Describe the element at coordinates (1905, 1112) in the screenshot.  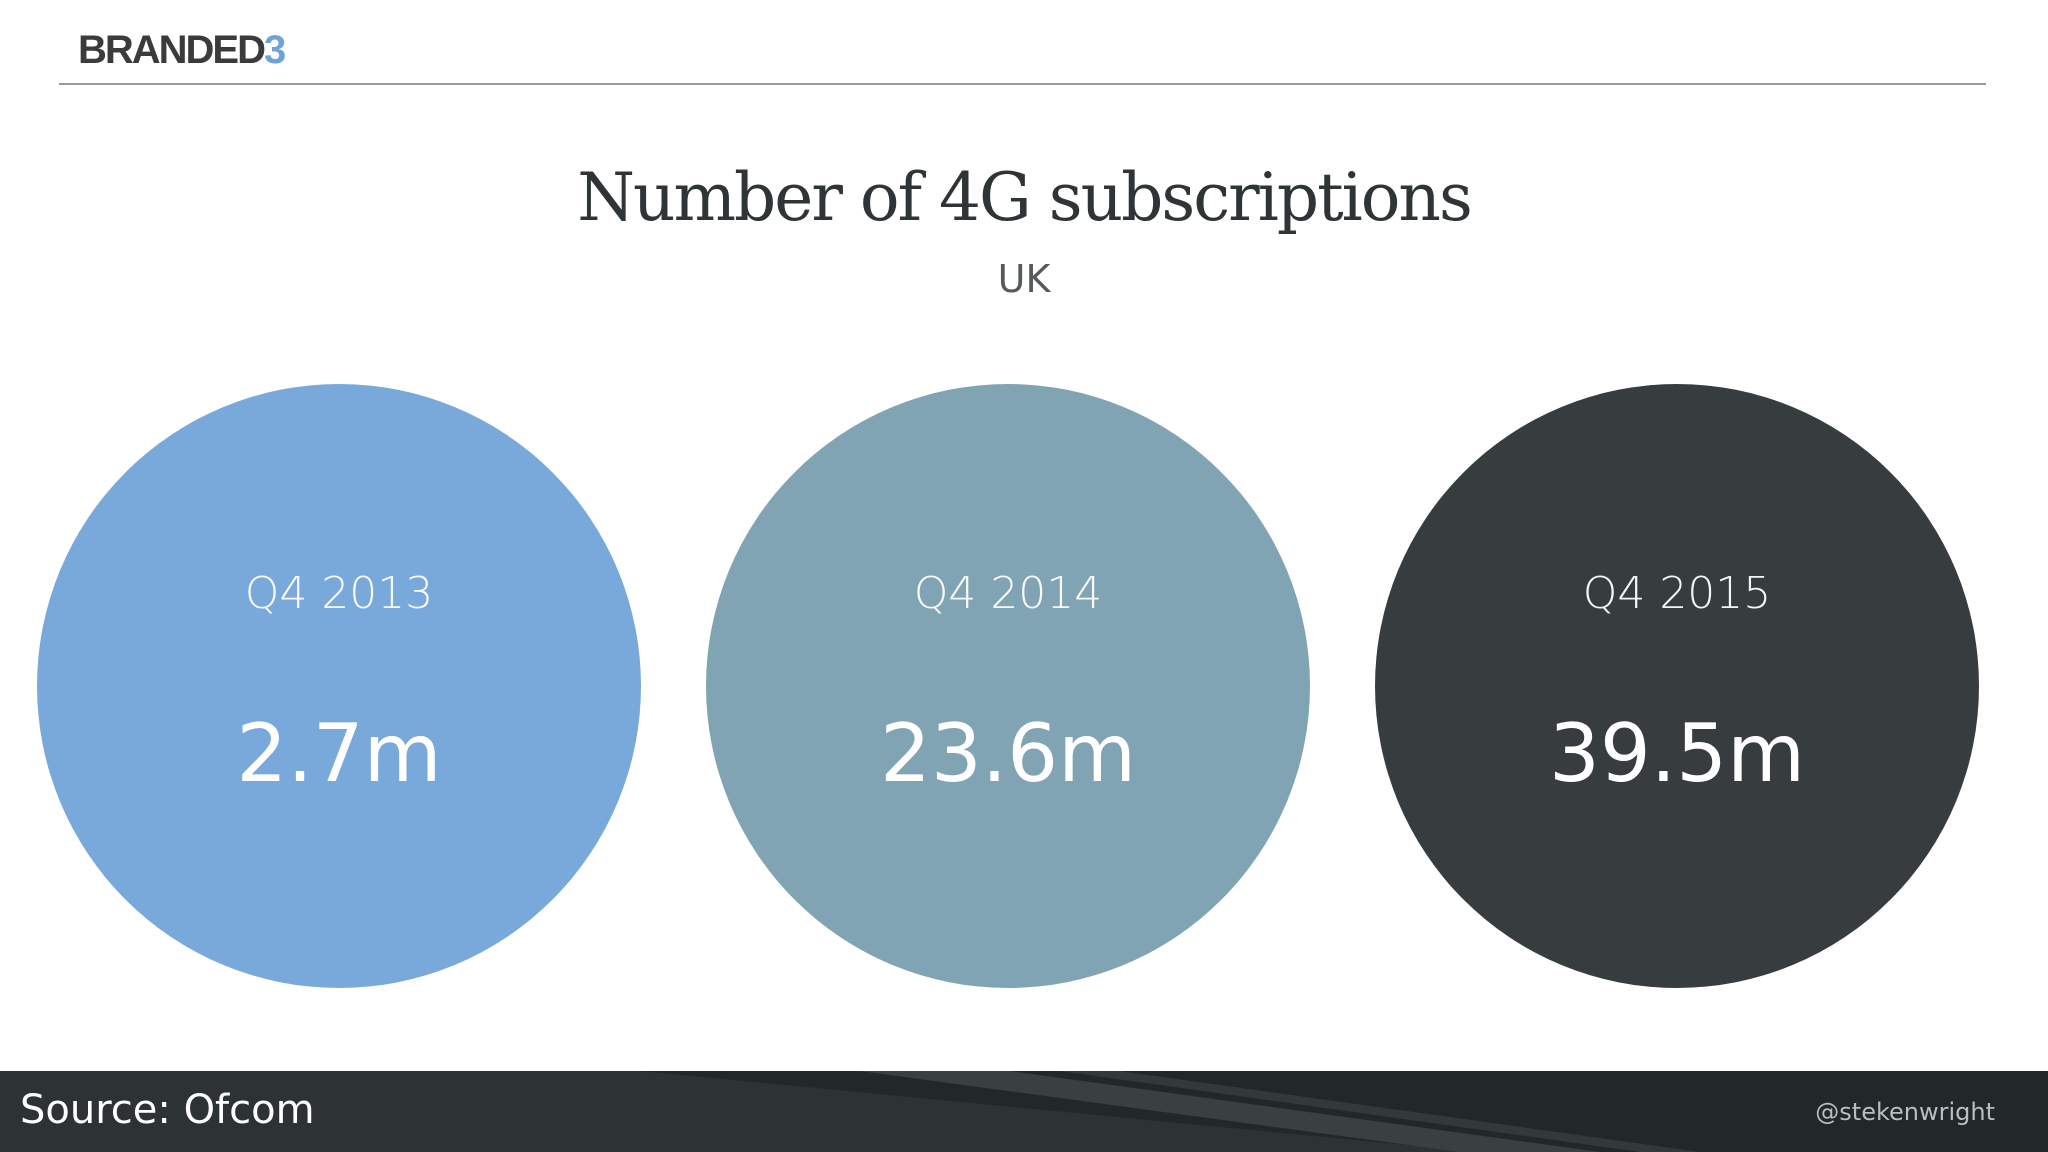
I see `author-handle: @stekenwright` at that location.